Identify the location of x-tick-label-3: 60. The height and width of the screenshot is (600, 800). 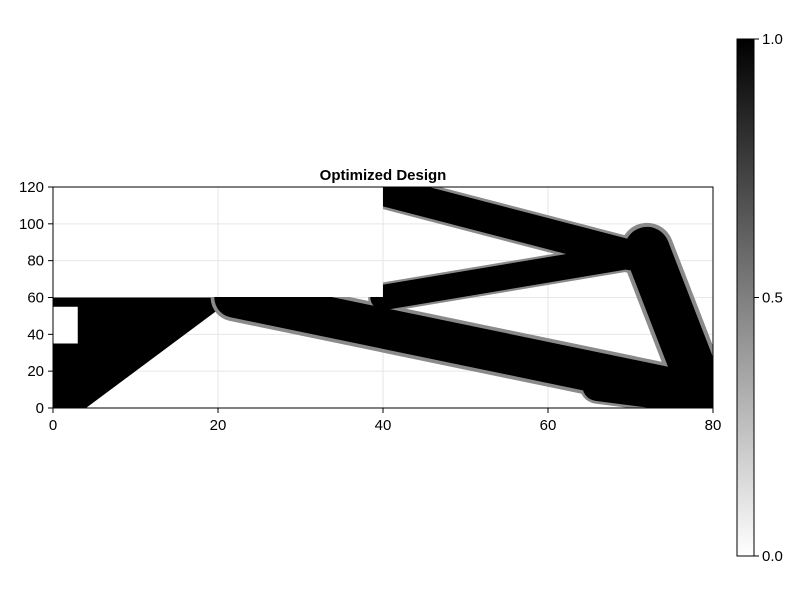
(548, 425).